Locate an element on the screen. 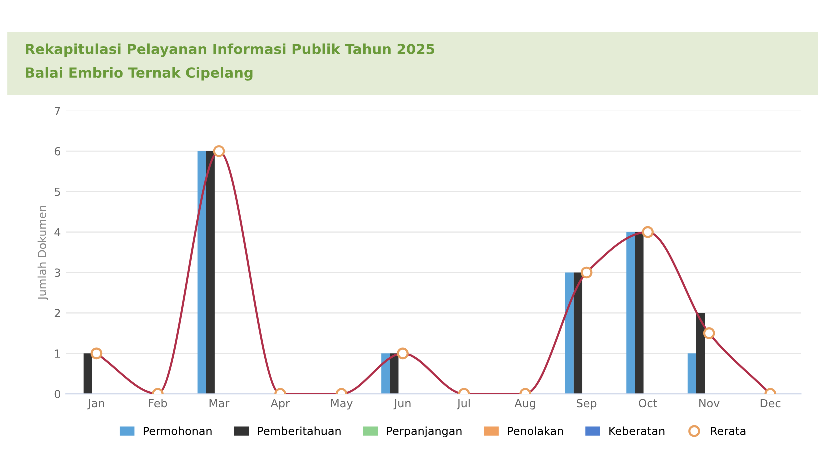 This screenshot has width=826, height=472. x-tick-label: Jul is located at coordinates (463, 404).